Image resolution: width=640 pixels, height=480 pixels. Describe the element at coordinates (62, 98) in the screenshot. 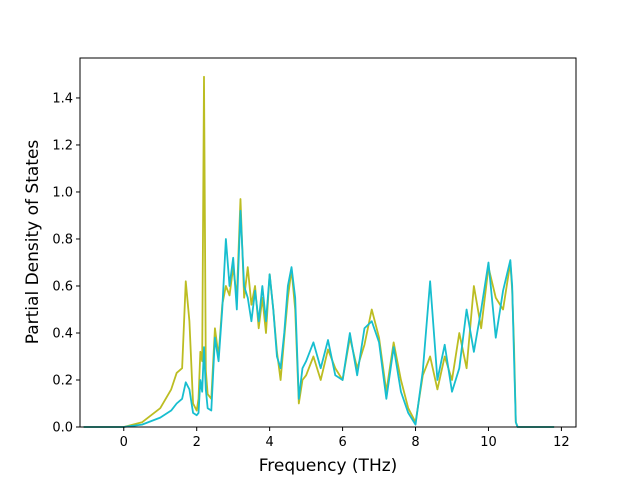

I see `y-tick-label: 1.4` at that location.